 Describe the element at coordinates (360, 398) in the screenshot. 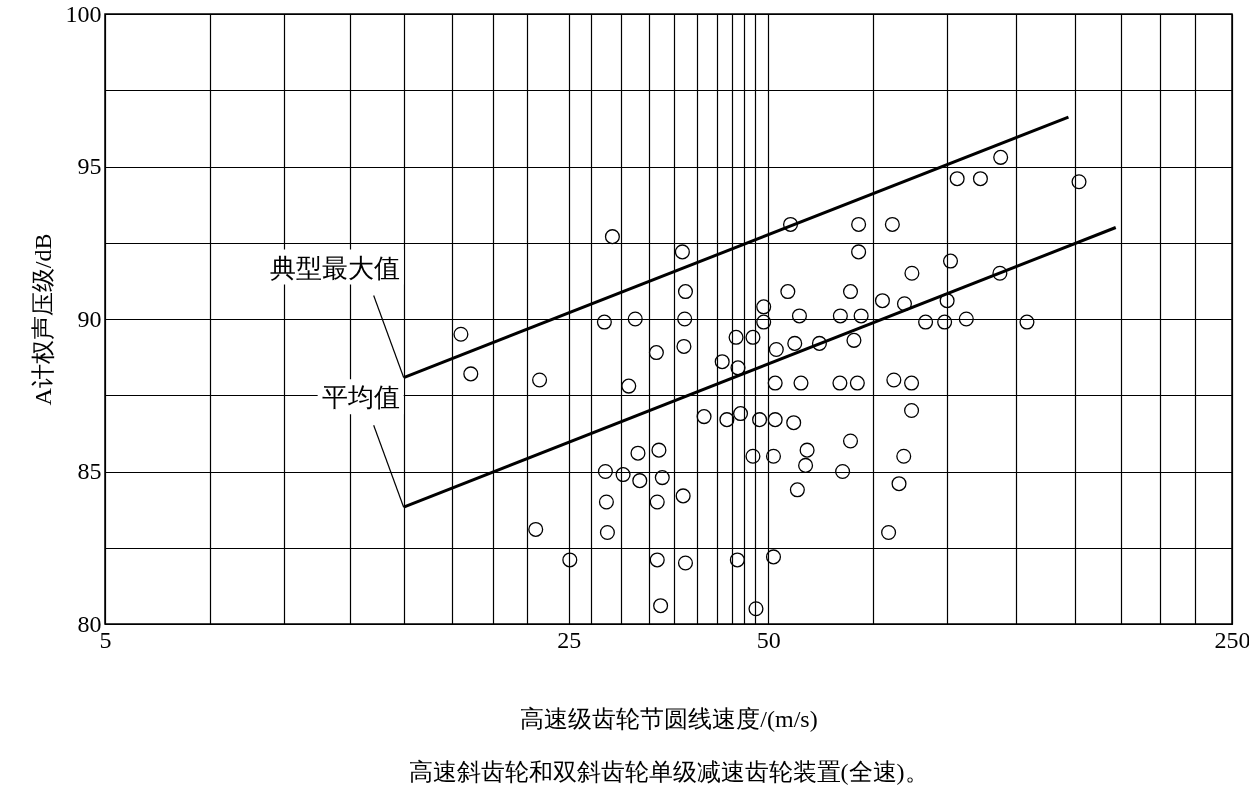

I see `text: 平均值` at that location.